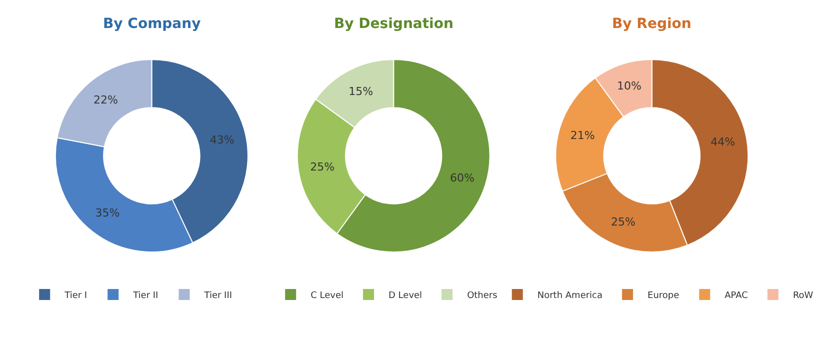 The width and height of the screenshot is (820, 350). What do you see at coordinates (405, 296) in the screenshot?
I see `legend-label: D Level` at bounding box center [405, 296].